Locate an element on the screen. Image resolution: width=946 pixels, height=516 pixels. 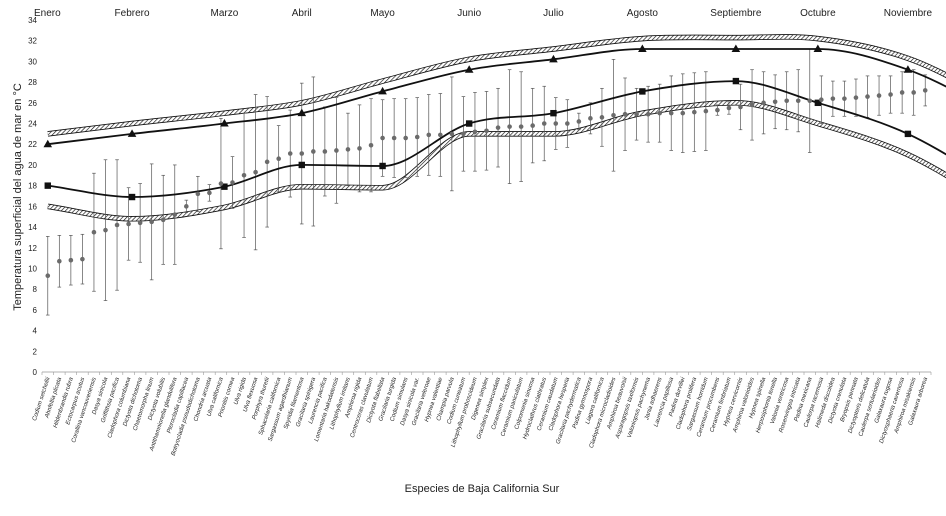
y-tick-label: 6 is located at coordinates (35, 310).